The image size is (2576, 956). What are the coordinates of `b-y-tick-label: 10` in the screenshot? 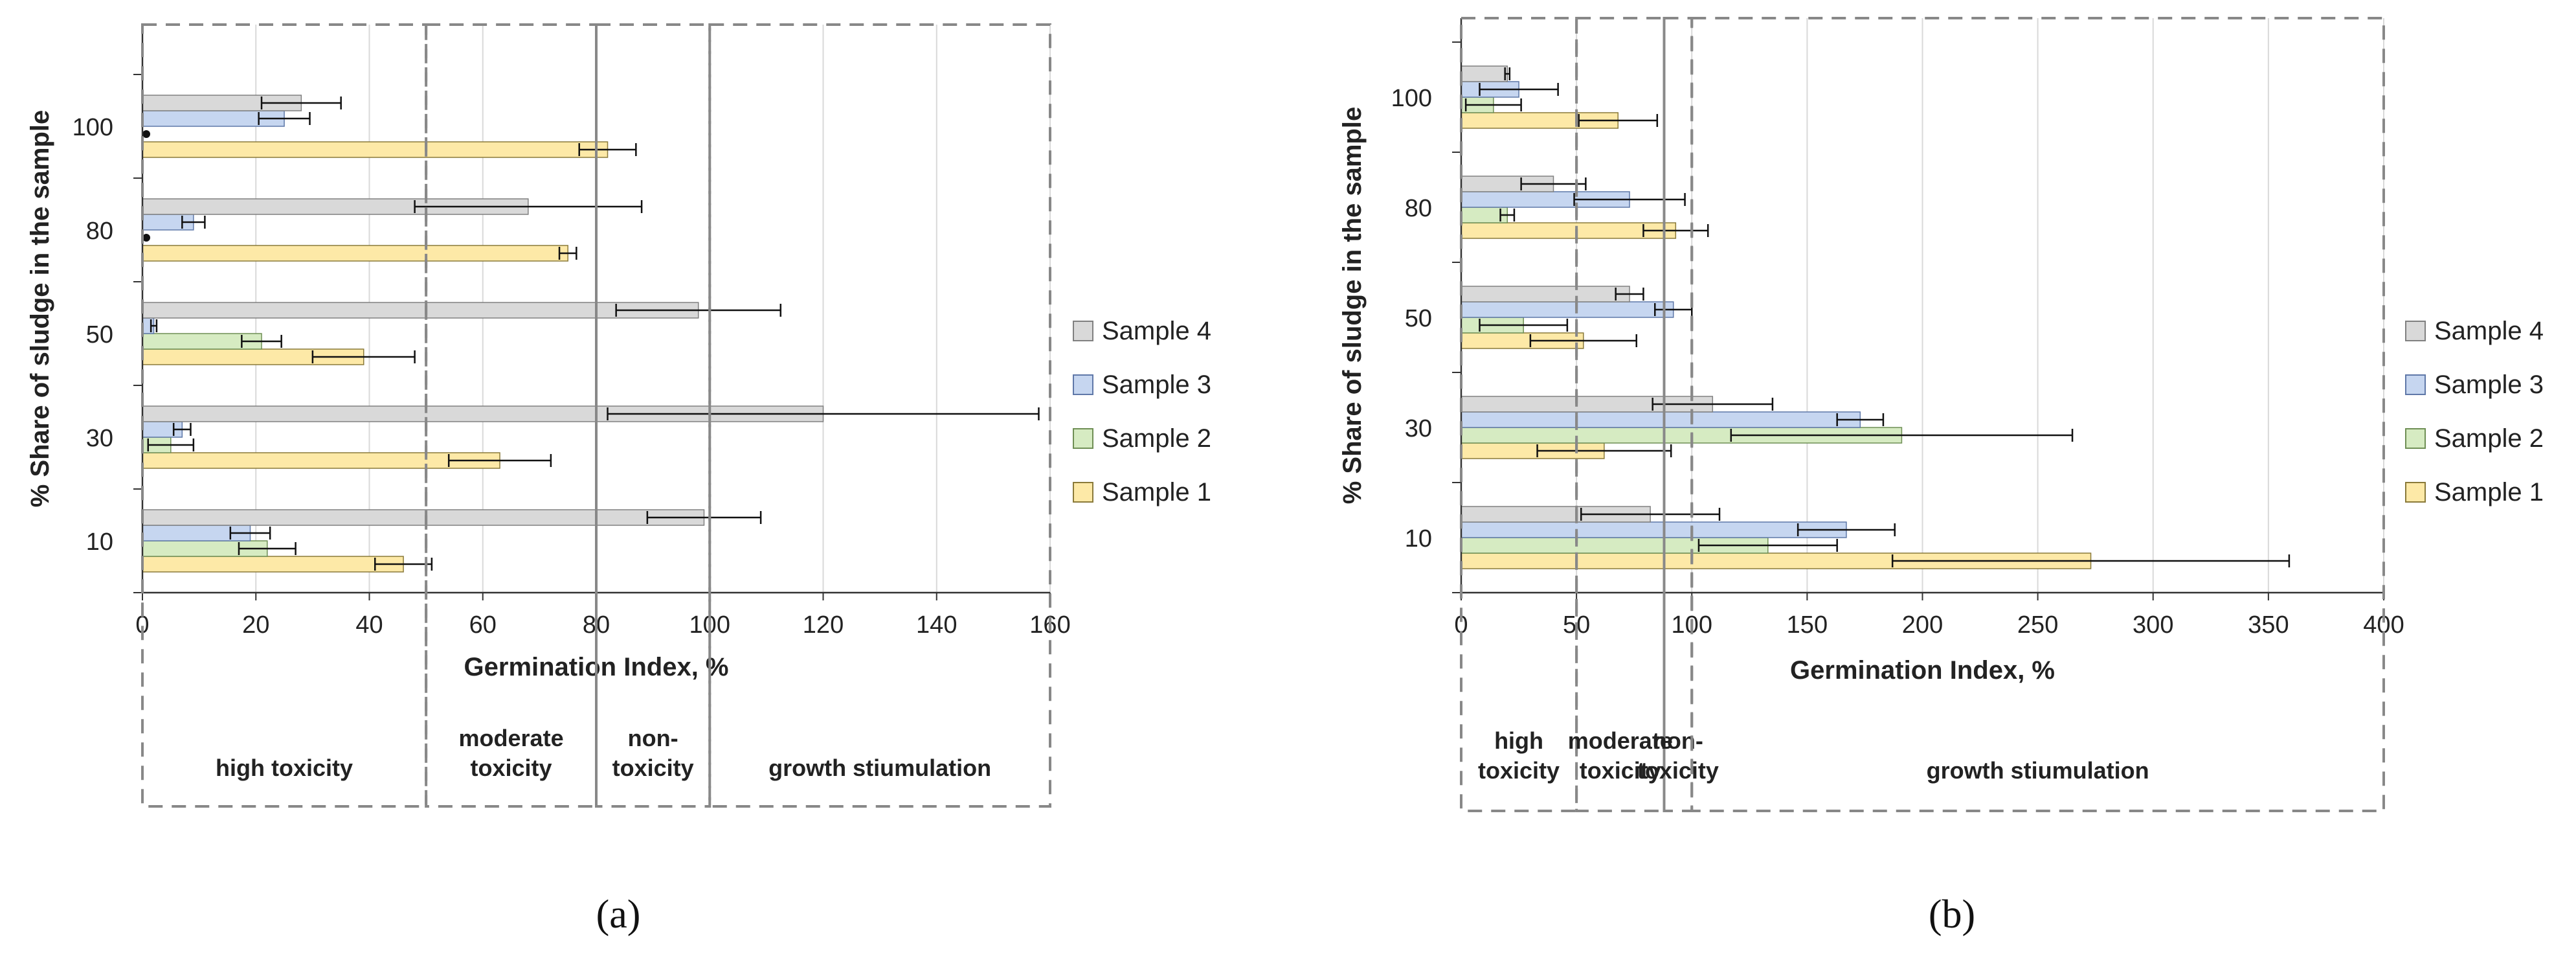 It's located at (1419, 538).